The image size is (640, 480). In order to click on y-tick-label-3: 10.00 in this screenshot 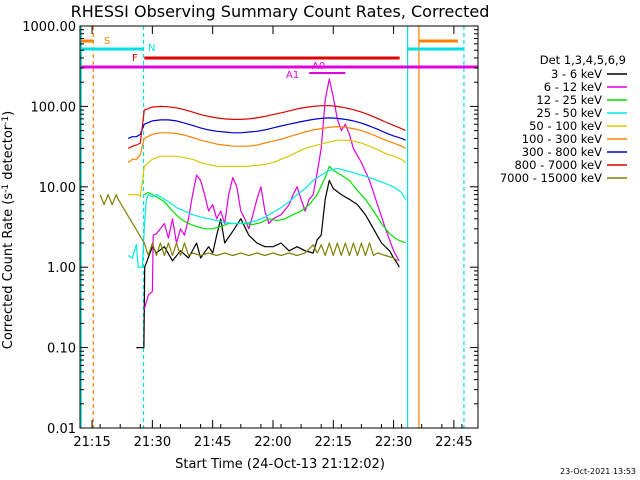, I will do `click(57, 188)`.